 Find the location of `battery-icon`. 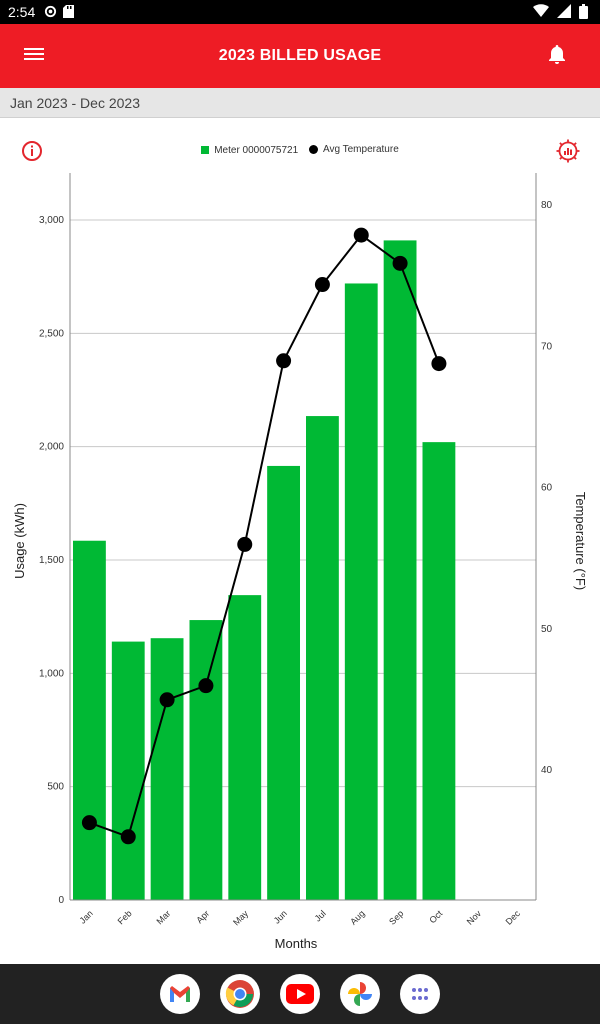

battery-icon is located at coordinates (583, 11).